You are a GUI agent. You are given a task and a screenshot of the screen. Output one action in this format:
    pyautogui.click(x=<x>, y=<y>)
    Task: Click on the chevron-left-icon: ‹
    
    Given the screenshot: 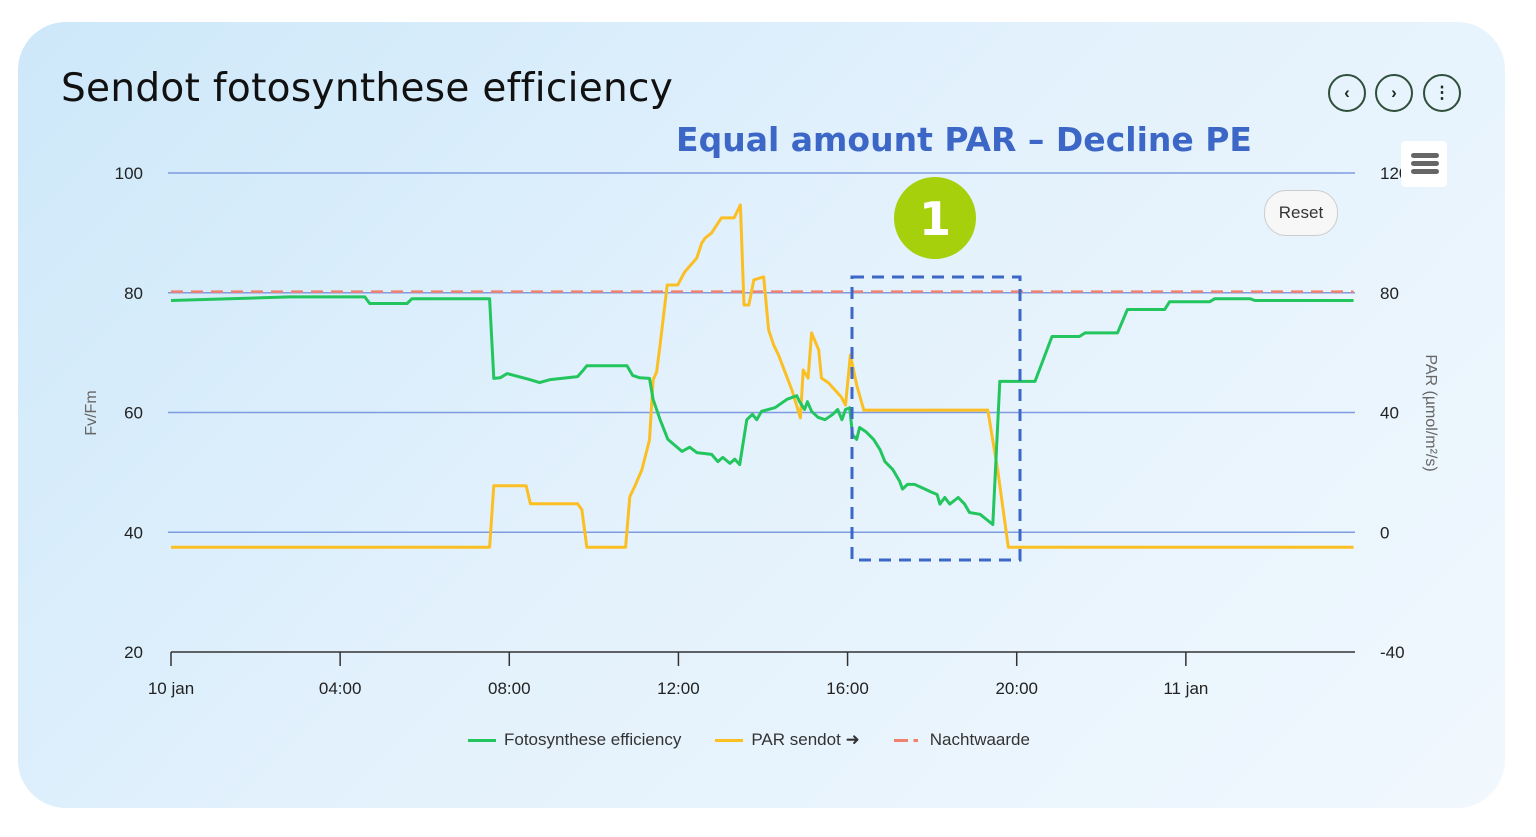 What is the action you would take?
    pyautogui.click(x=1347, y=92)
    